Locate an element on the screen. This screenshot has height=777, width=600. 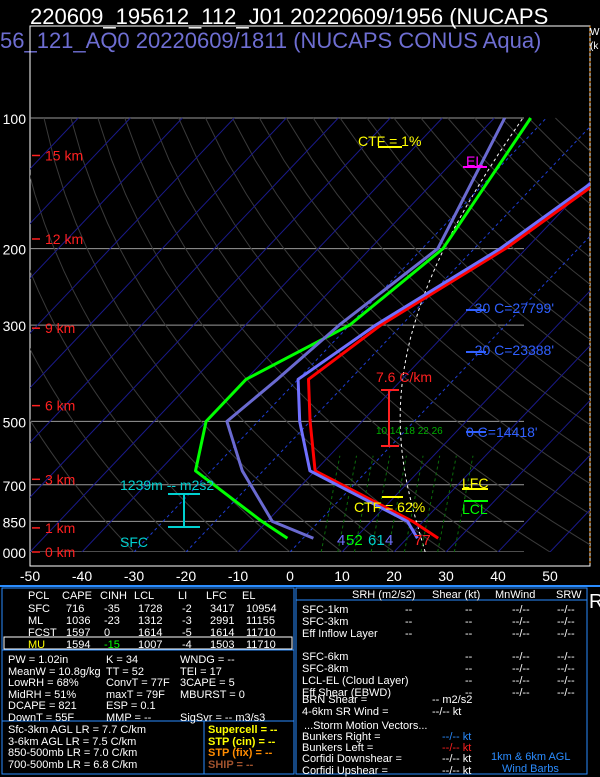
param-header: CAPE is located at coordinates (77, 596).